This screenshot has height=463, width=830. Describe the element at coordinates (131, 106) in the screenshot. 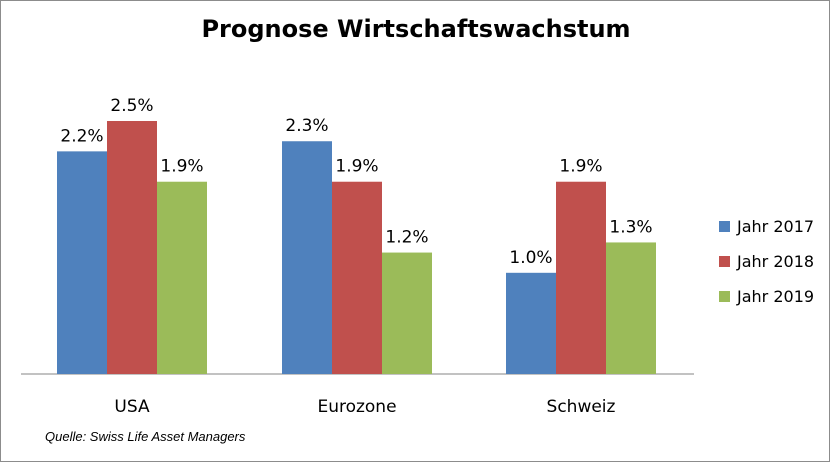

I see `data-label: 2.5%` at that location.